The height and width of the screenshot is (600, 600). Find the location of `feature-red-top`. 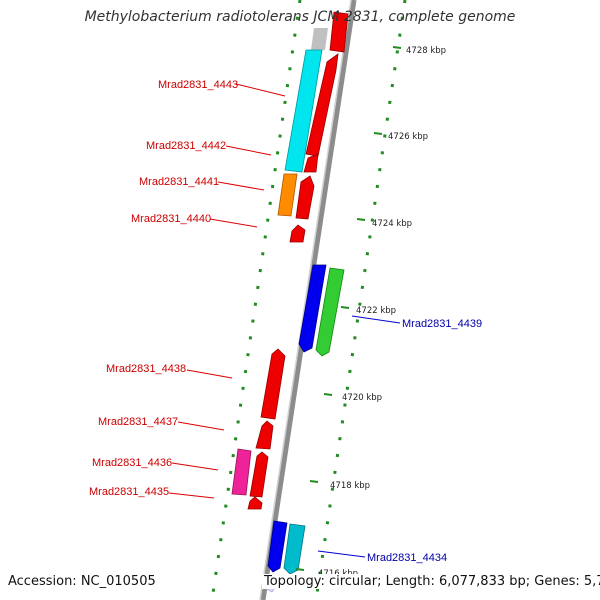

feature-red-top is located at coordinates (339, 32).